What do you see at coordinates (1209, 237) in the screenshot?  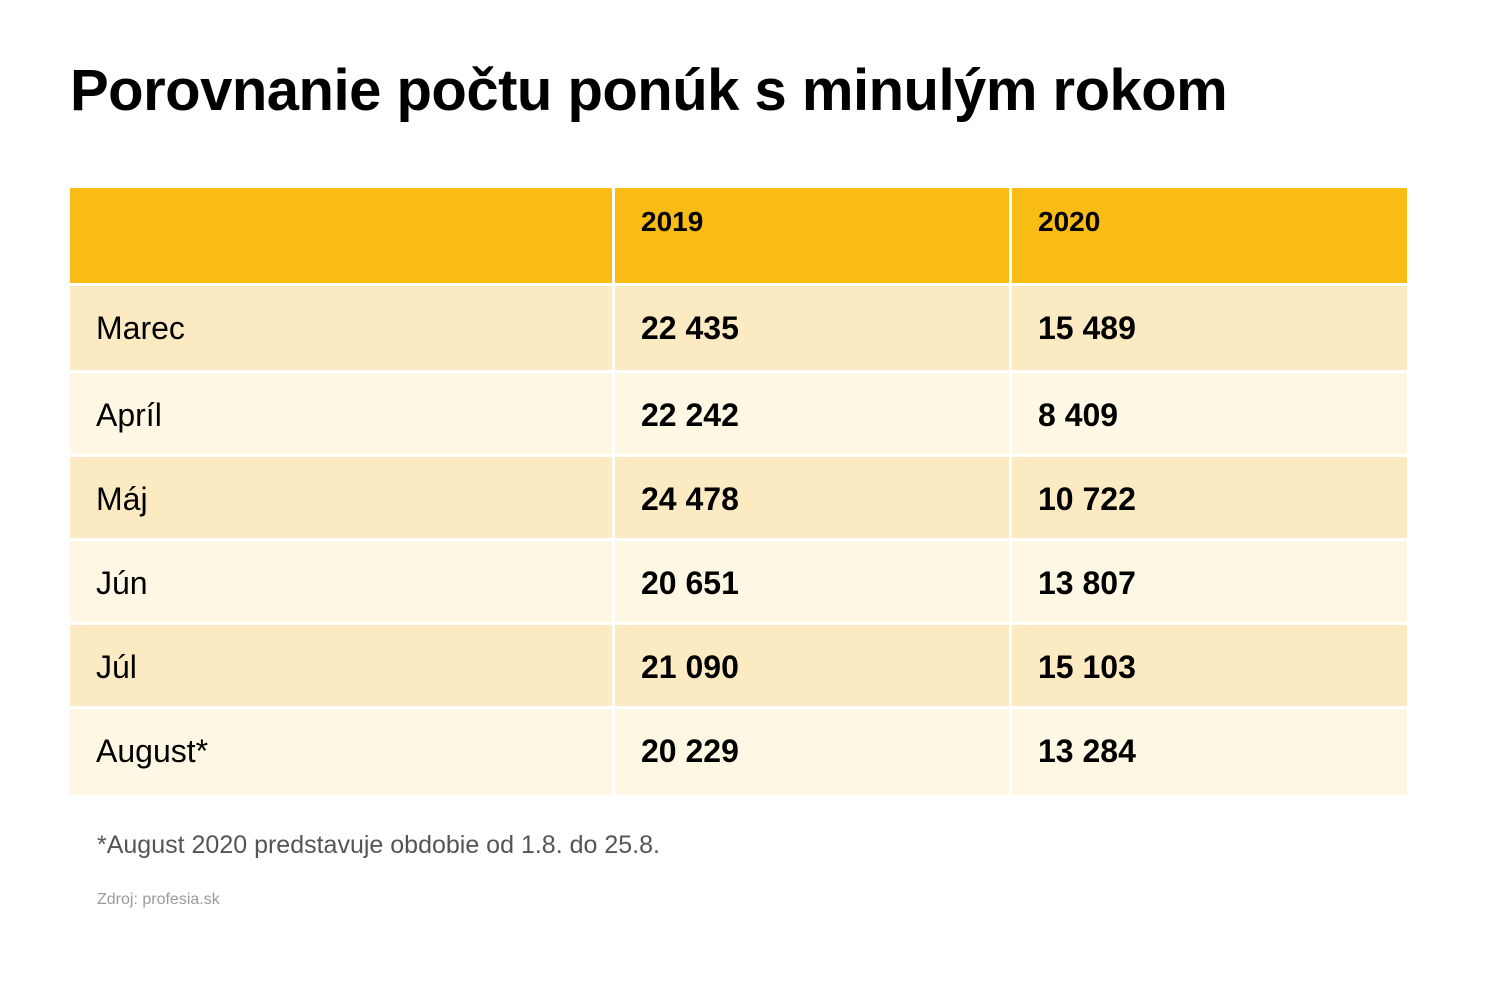 I see `header-cell-2020: 2020` at bounding box center [1209, 237].